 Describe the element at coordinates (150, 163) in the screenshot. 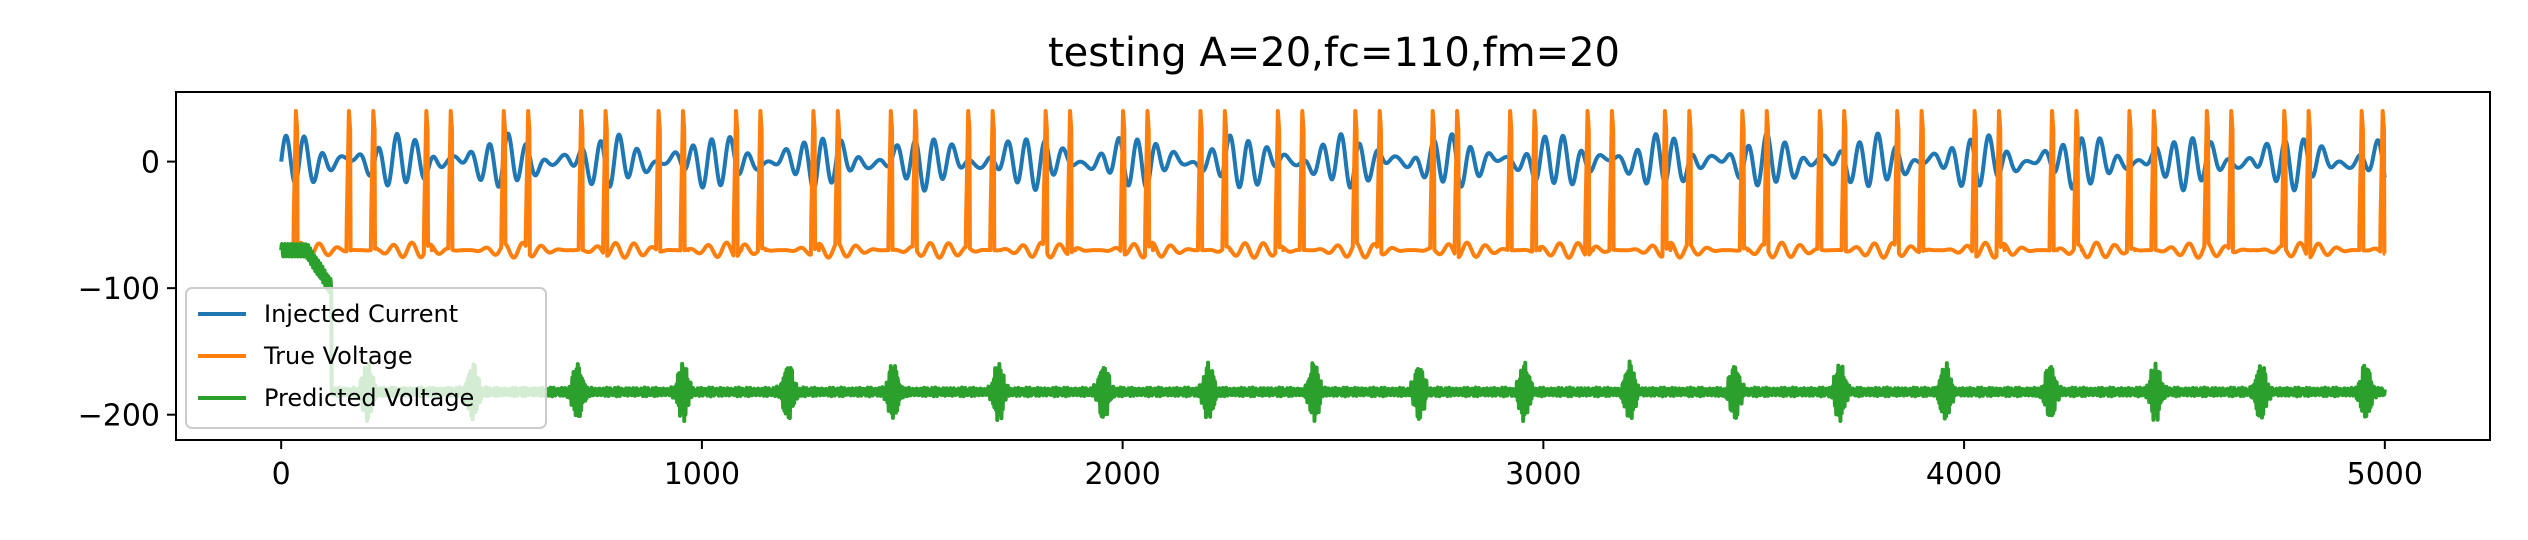

I see `y-tick-label: 0` at that location.